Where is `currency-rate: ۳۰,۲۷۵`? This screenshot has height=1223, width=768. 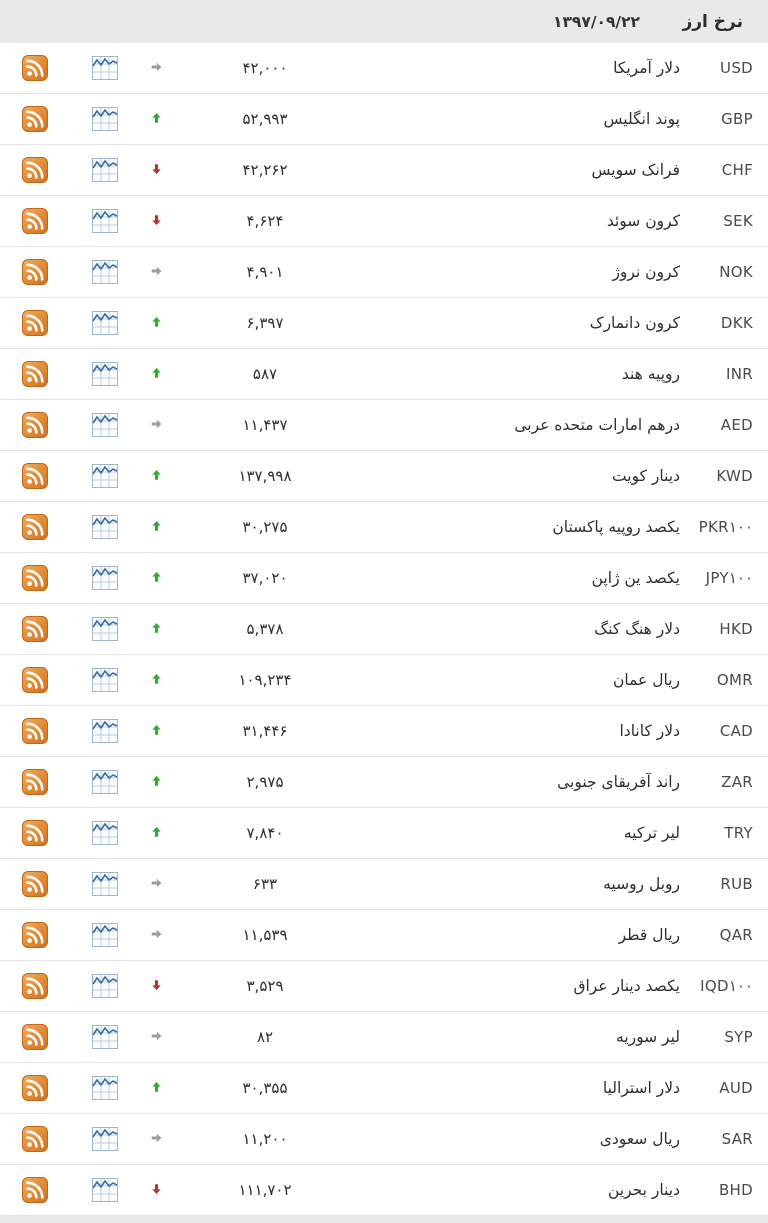
currency-rate: ۳۰,۲۷۵ is located at coordinates (265, 527).